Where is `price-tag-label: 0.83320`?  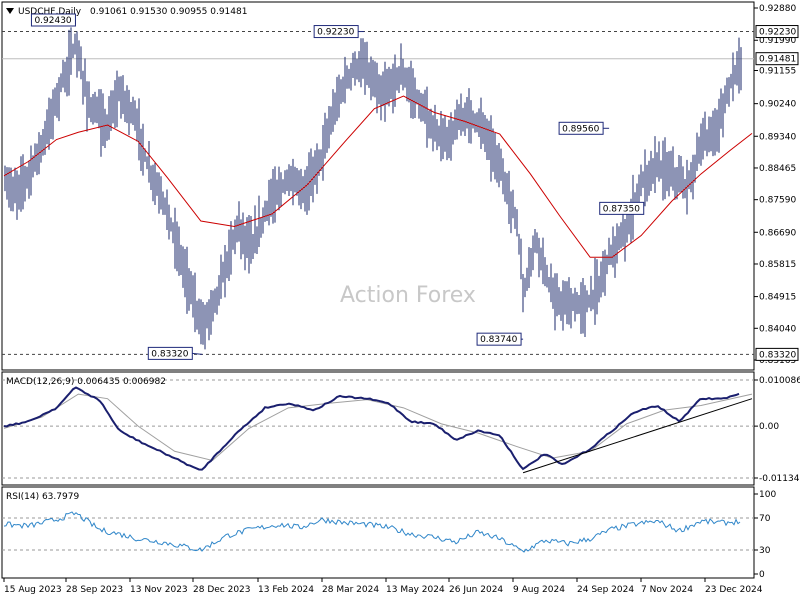
price-tag-label: 0.83320 is located at coordinates (777, 355).